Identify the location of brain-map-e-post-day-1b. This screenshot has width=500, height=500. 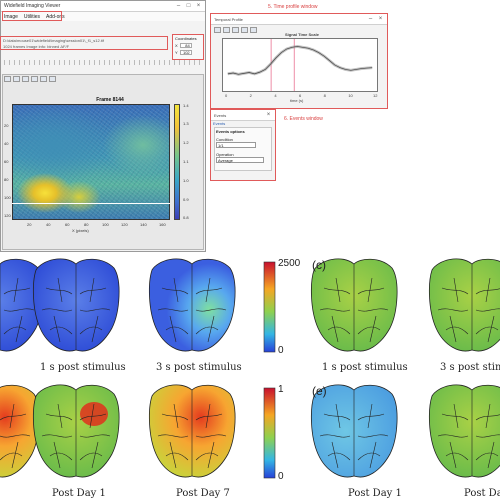
(464, 431).